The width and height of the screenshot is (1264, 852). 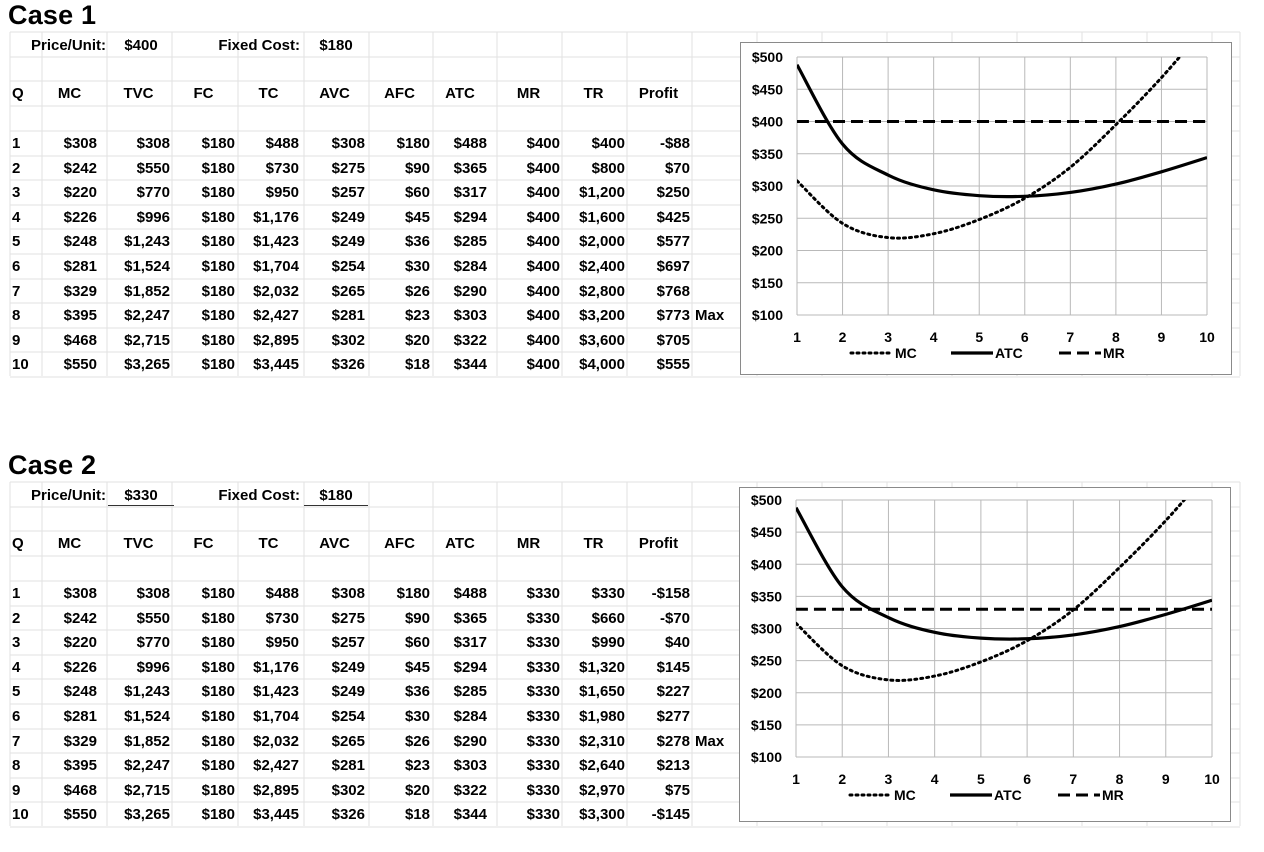 I want to click on table-cell: $344, so click(x=470, y=365).